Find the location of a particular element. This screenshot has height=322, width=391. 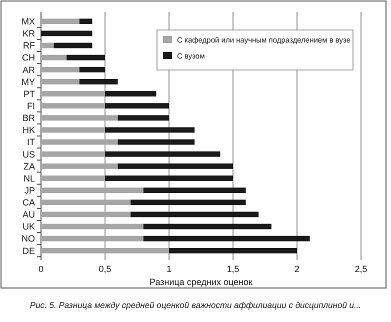

x-tick-label: 1,5 is located at coordinates (233, 269).